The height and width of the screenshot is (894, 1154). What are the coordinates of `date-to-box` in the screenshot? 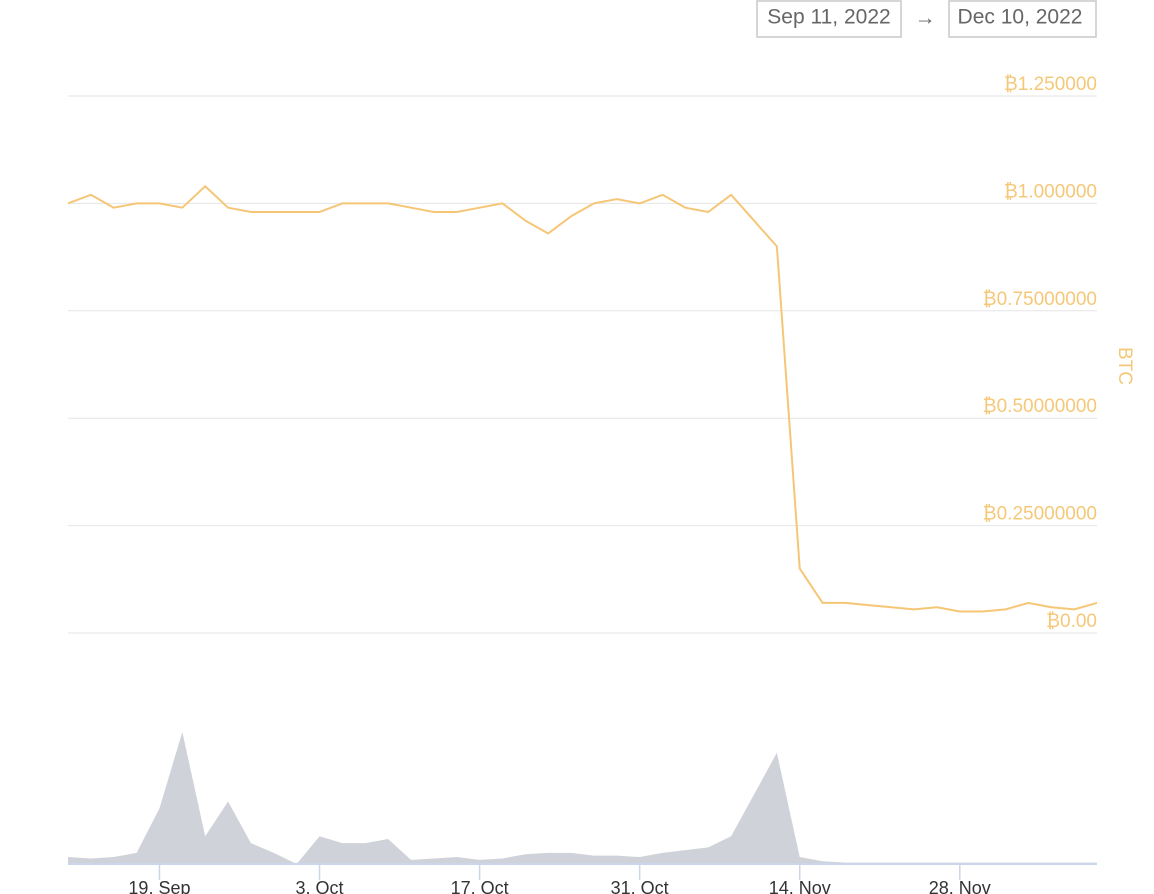 It's located at (1022, 19).